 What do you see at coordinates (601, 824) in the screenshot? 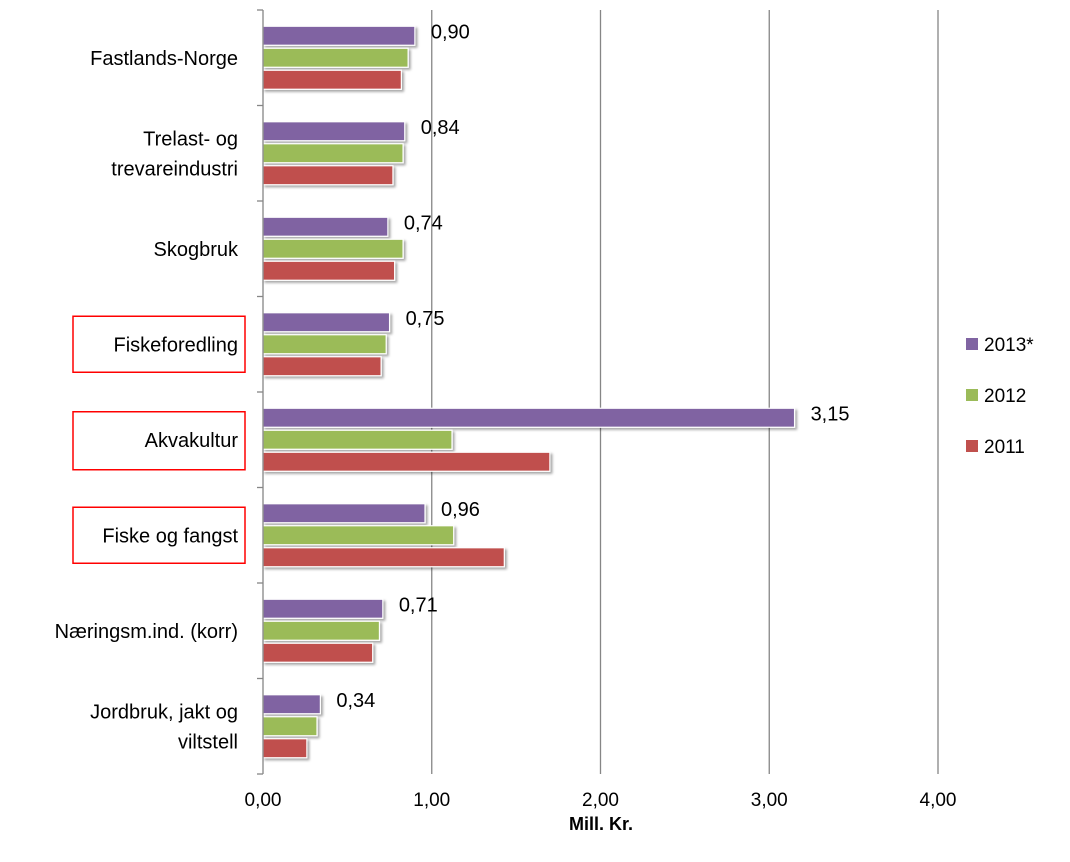
I see `x-axis-title: Mill. Kr.` at bounding box center [601, 824].